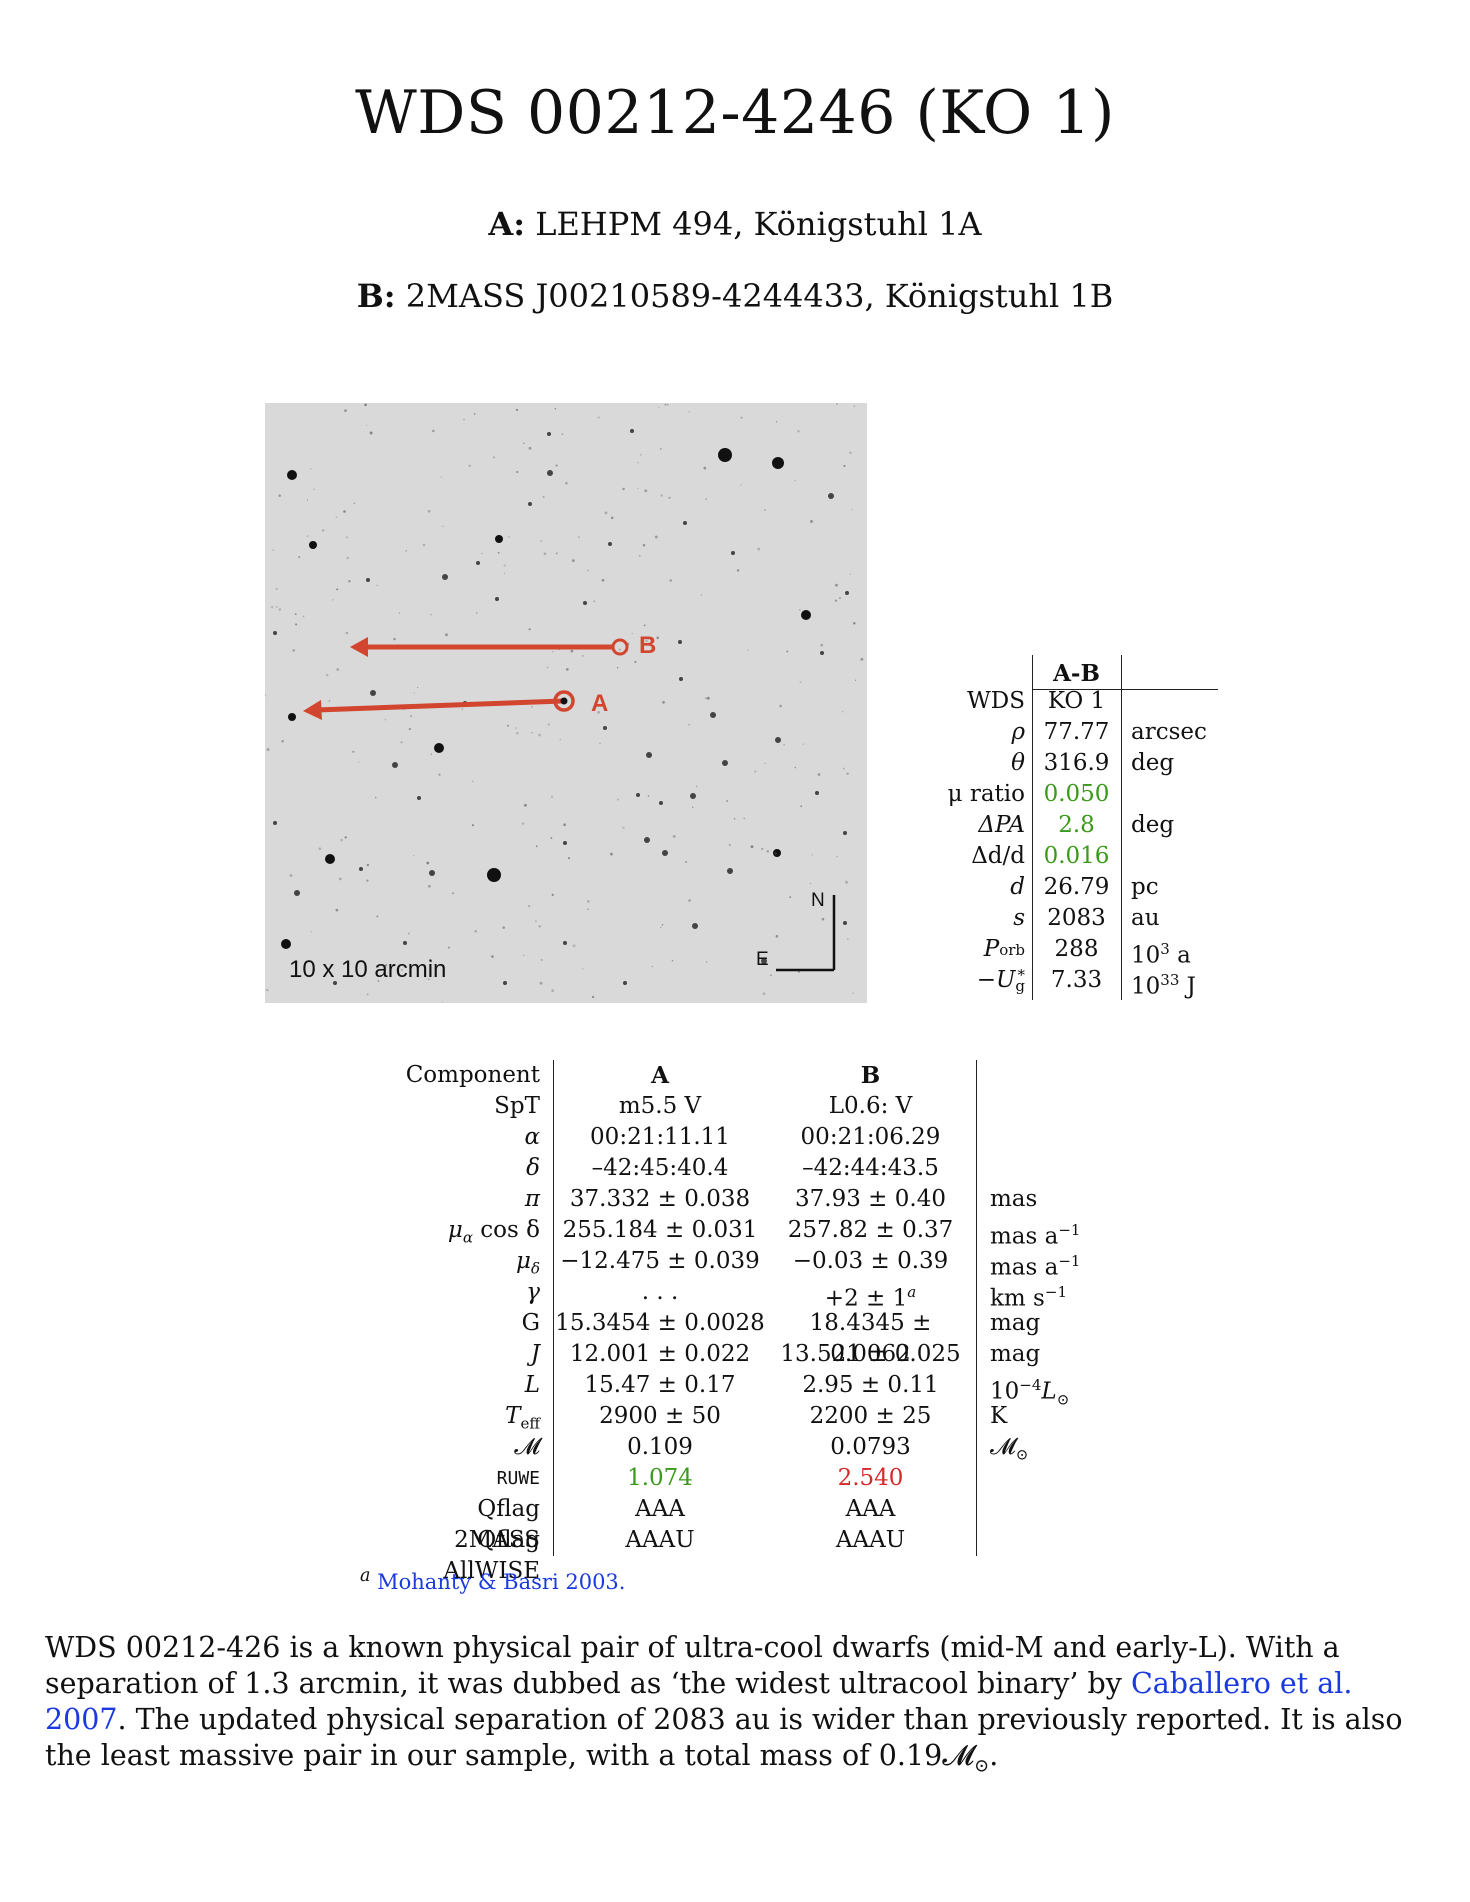 The image size is (1470, 1902). What do you see at coordinates (660, 1540) in the screenshot?
I see `component-a-value: AAAU` at bounding box center [660, 1540].